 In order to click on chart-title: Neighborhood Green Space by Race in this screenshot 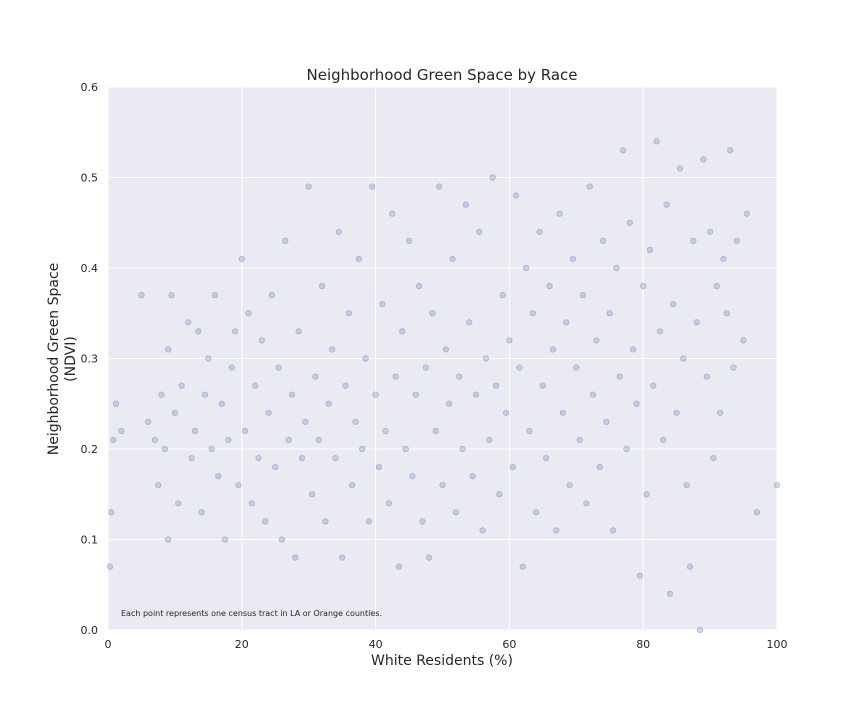, I will do `click(442, 75)`.